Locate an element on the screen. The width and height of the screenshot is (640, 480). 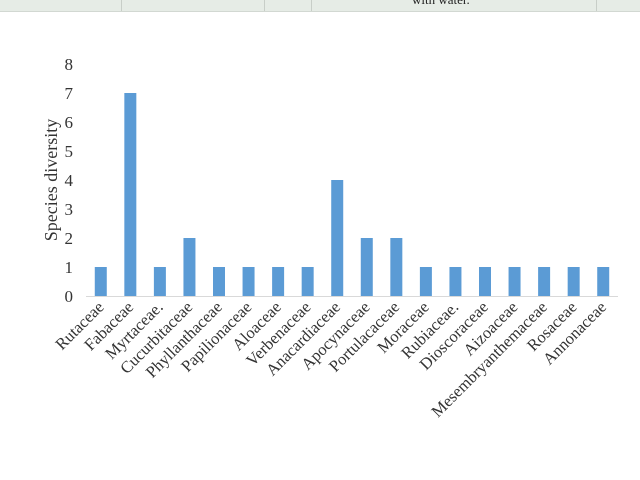
y-tick-label: 7 is located at coordinates (69, 93).